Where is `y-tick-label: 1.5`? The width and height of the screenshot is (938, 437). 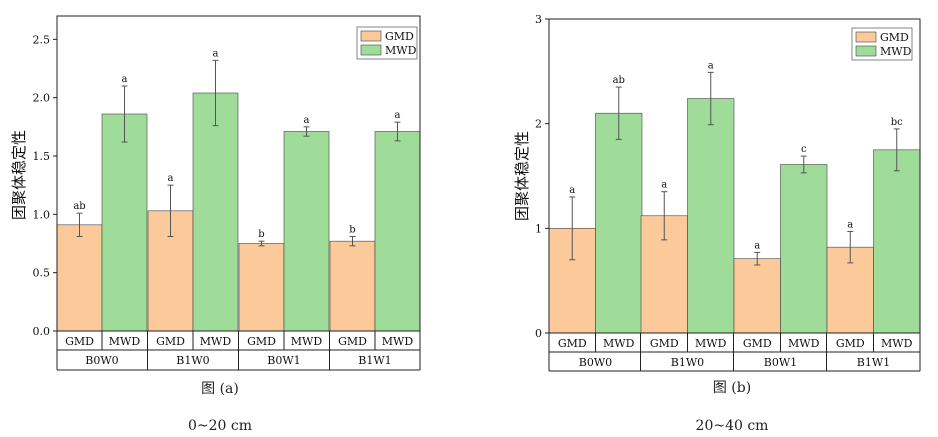
y-tick-label: 1.5 is located at coordinates (42, 156).